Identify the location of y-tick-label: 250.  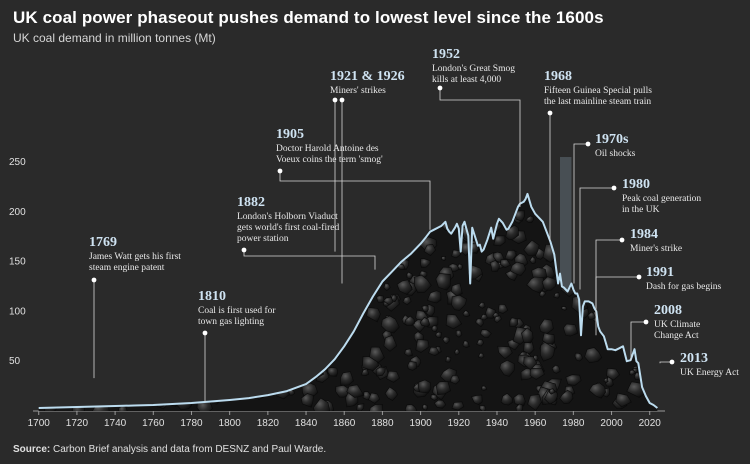
(17, 162).